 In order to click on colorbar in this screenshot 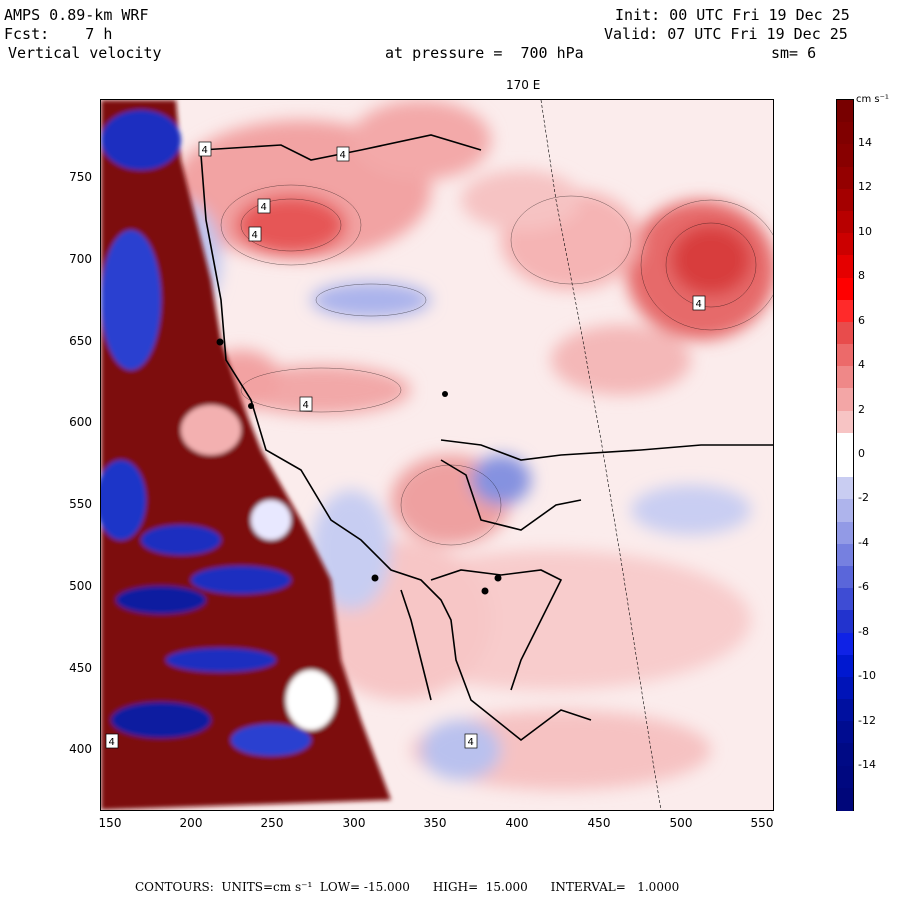, I will do `click(845, 455)`.